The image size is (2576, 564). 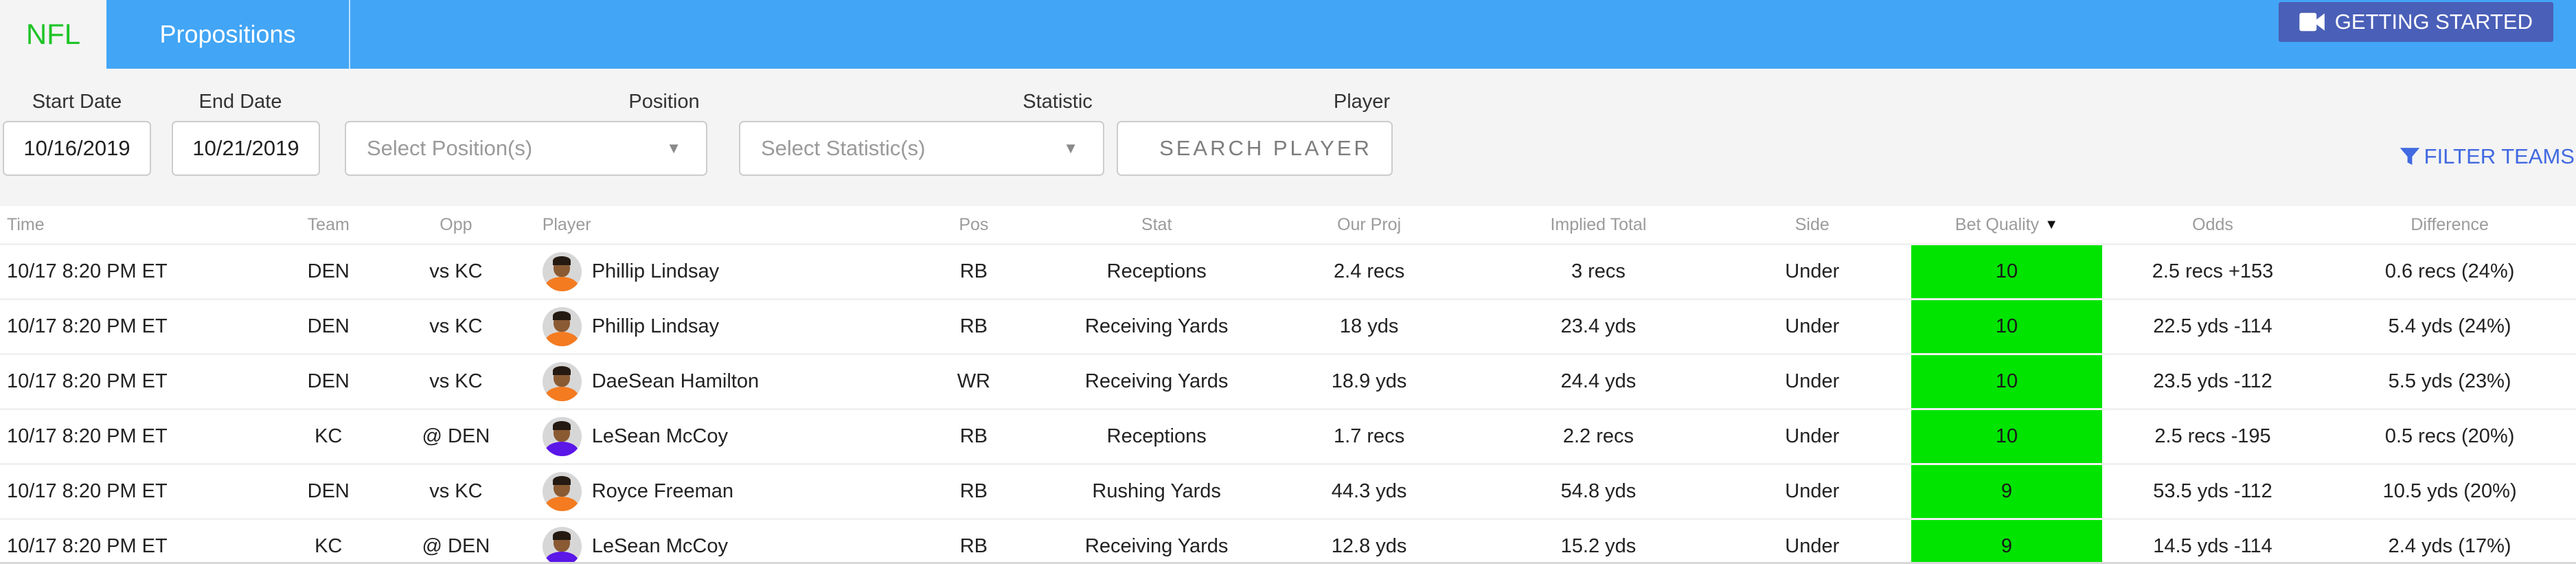 What do you see at coordinates (1369, 381) in the screenshot?
I see `cell-our-proj: 18.9 yds` at bounding box center [1369, 381].